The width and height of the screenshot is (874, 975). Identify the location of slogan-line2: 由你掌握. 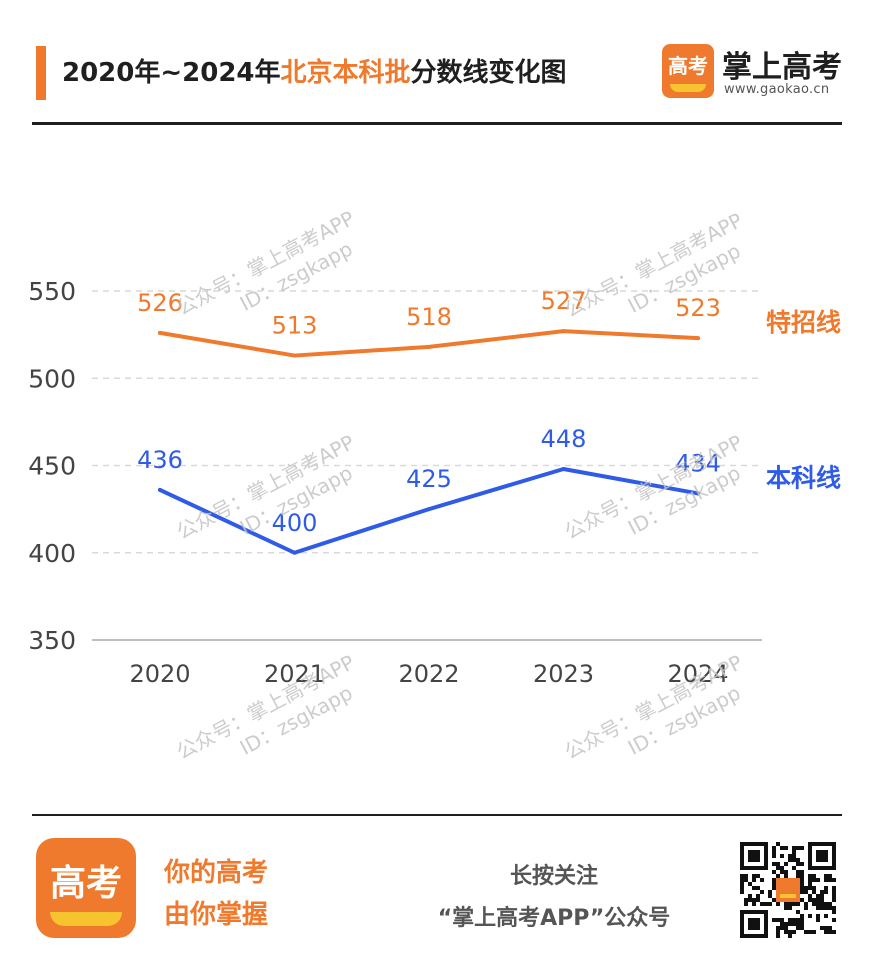
(216, 915).